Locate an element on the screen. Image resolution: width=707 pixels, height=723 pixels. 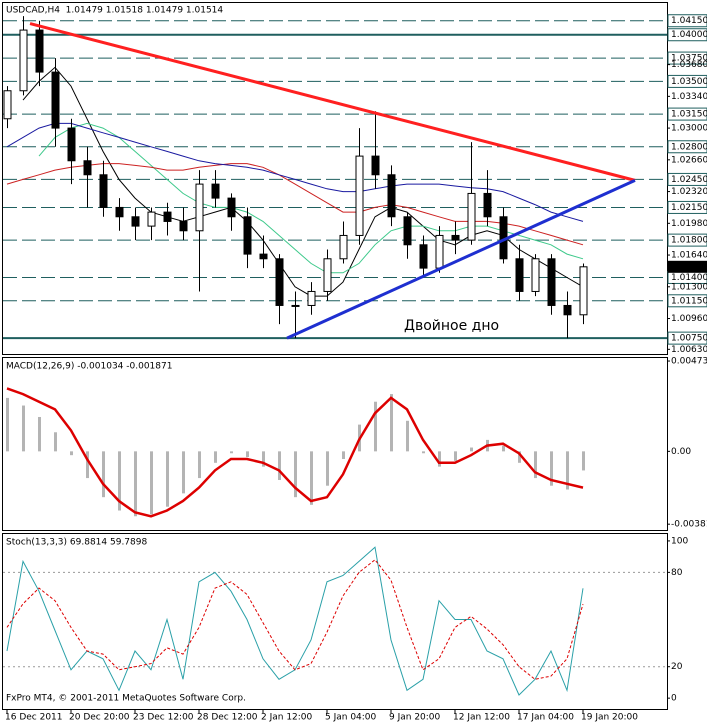
y-tick-label: 1.02450 is located at coordinates (689, 180).